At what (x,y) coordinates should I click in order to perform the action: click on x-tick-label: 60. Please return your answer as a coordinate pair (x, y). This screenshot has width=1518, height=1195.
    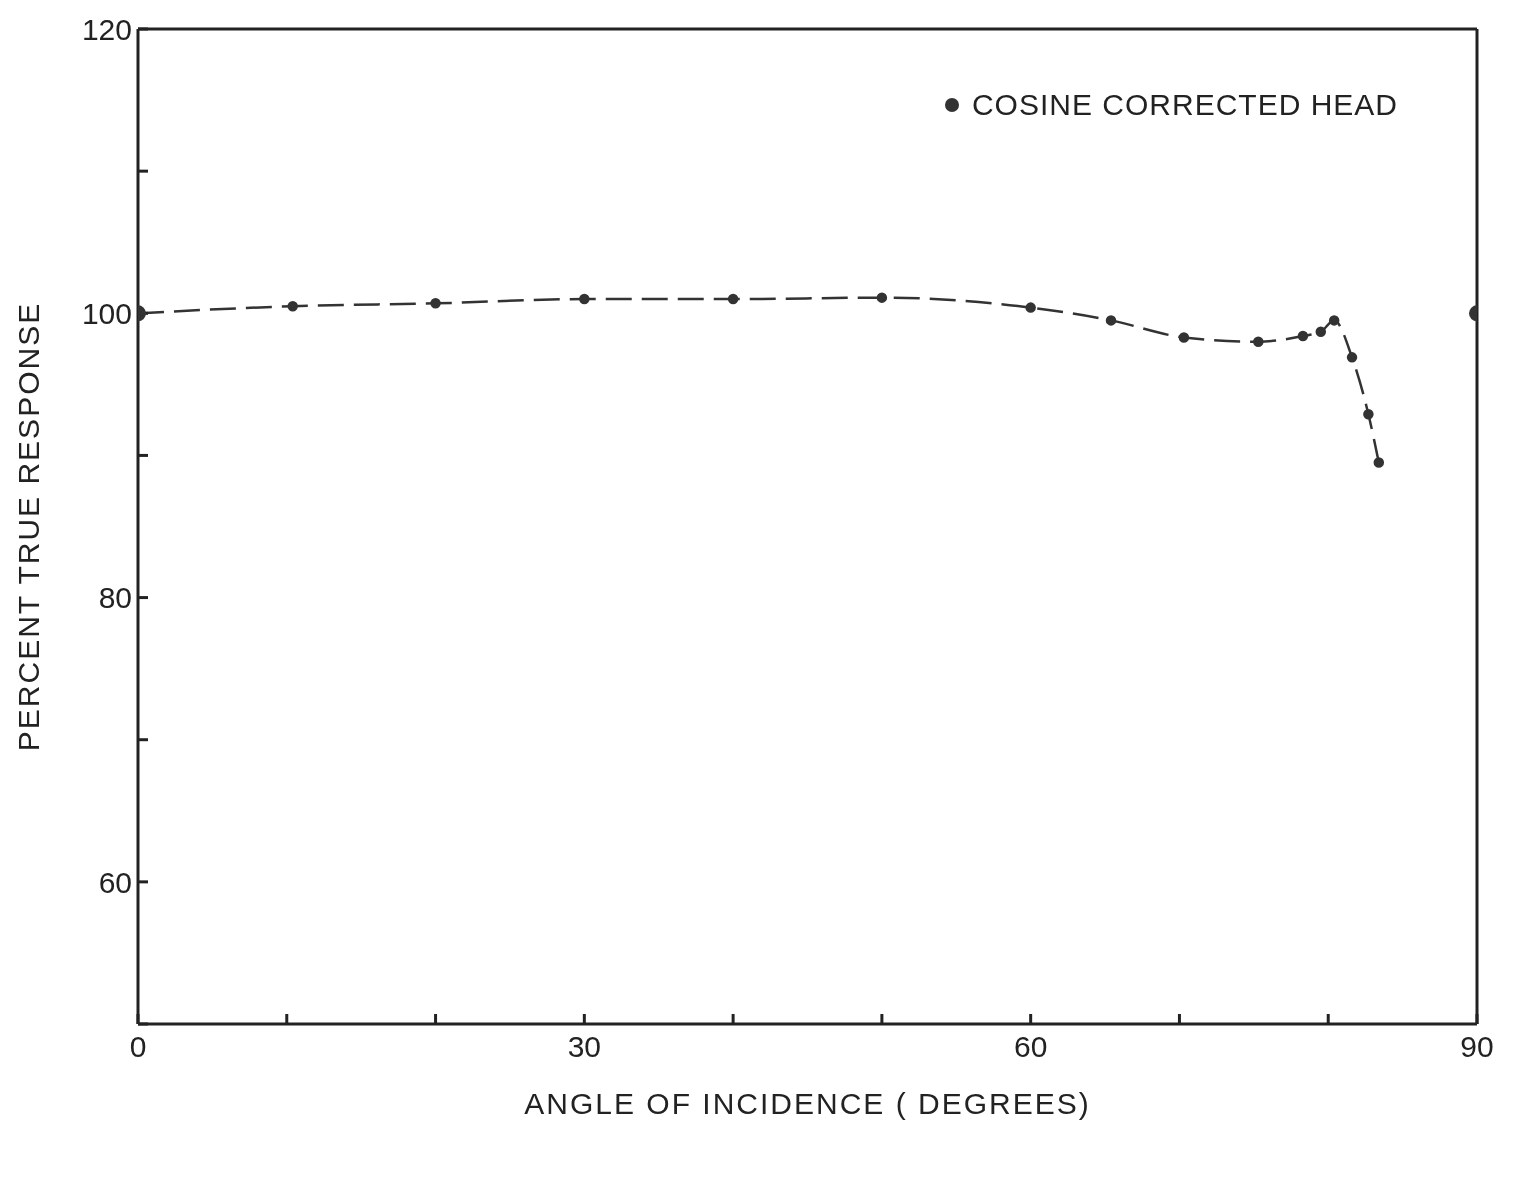
    Looking at the image, I should click on (1030, 1047).